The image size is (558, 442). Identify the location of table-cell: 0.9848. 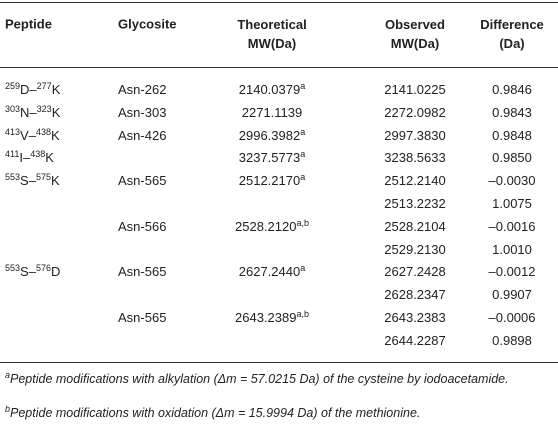
(512, 136).